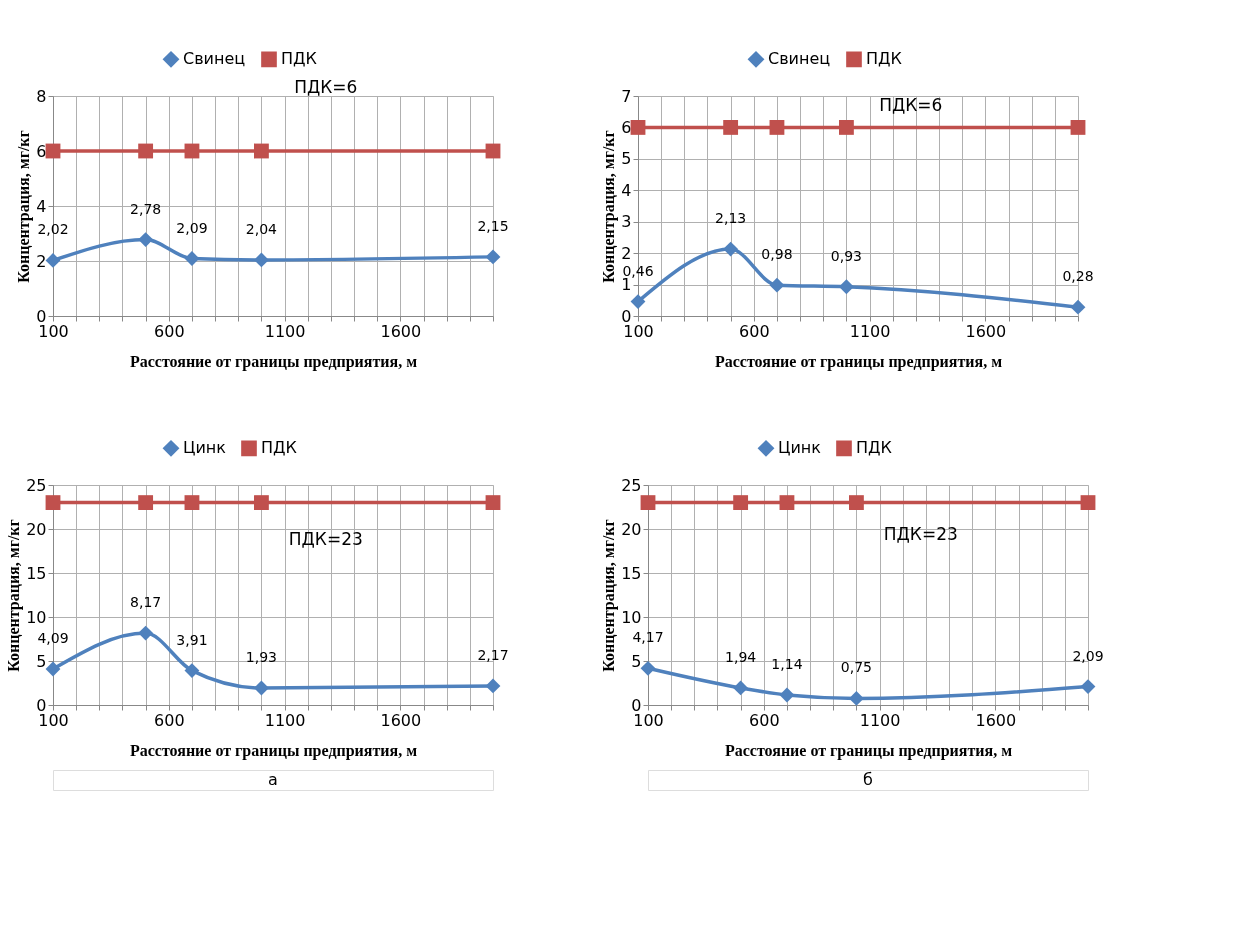  I want to click on data-label: 2,02, so click(53, 229).